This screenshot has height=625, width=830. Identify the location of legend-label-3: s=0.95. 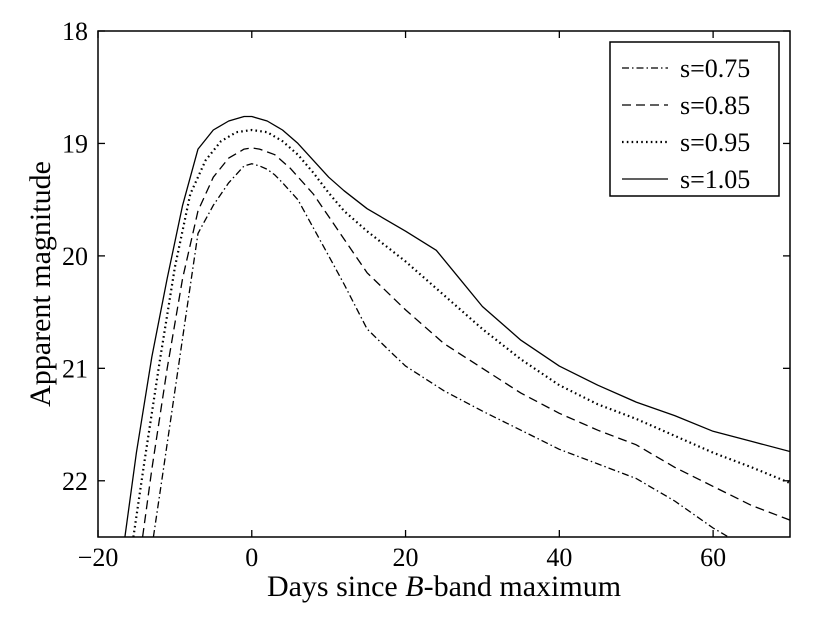
(715, 142).